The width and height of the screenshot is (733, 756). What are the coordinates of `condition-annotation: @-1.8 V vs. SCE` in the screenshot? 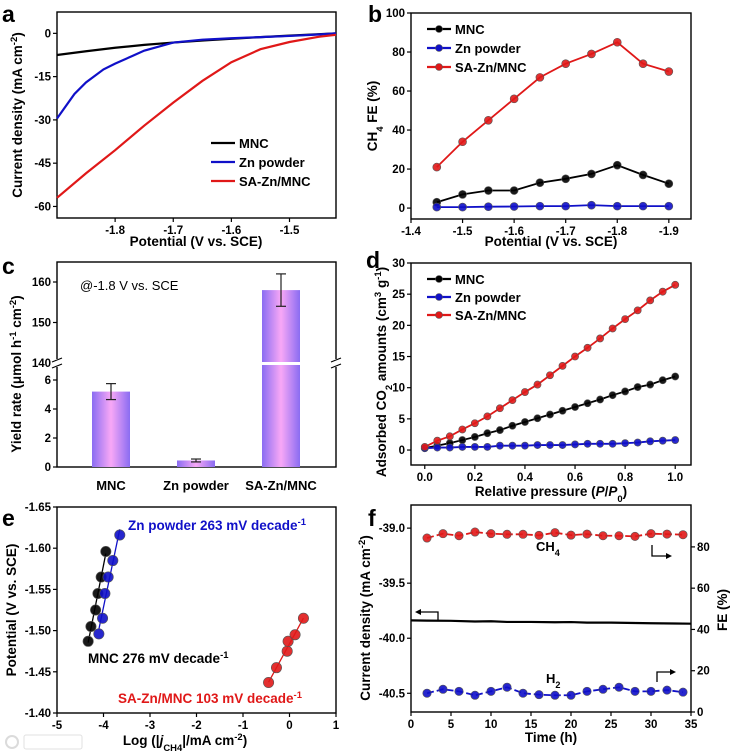 It's located at (129, 285).